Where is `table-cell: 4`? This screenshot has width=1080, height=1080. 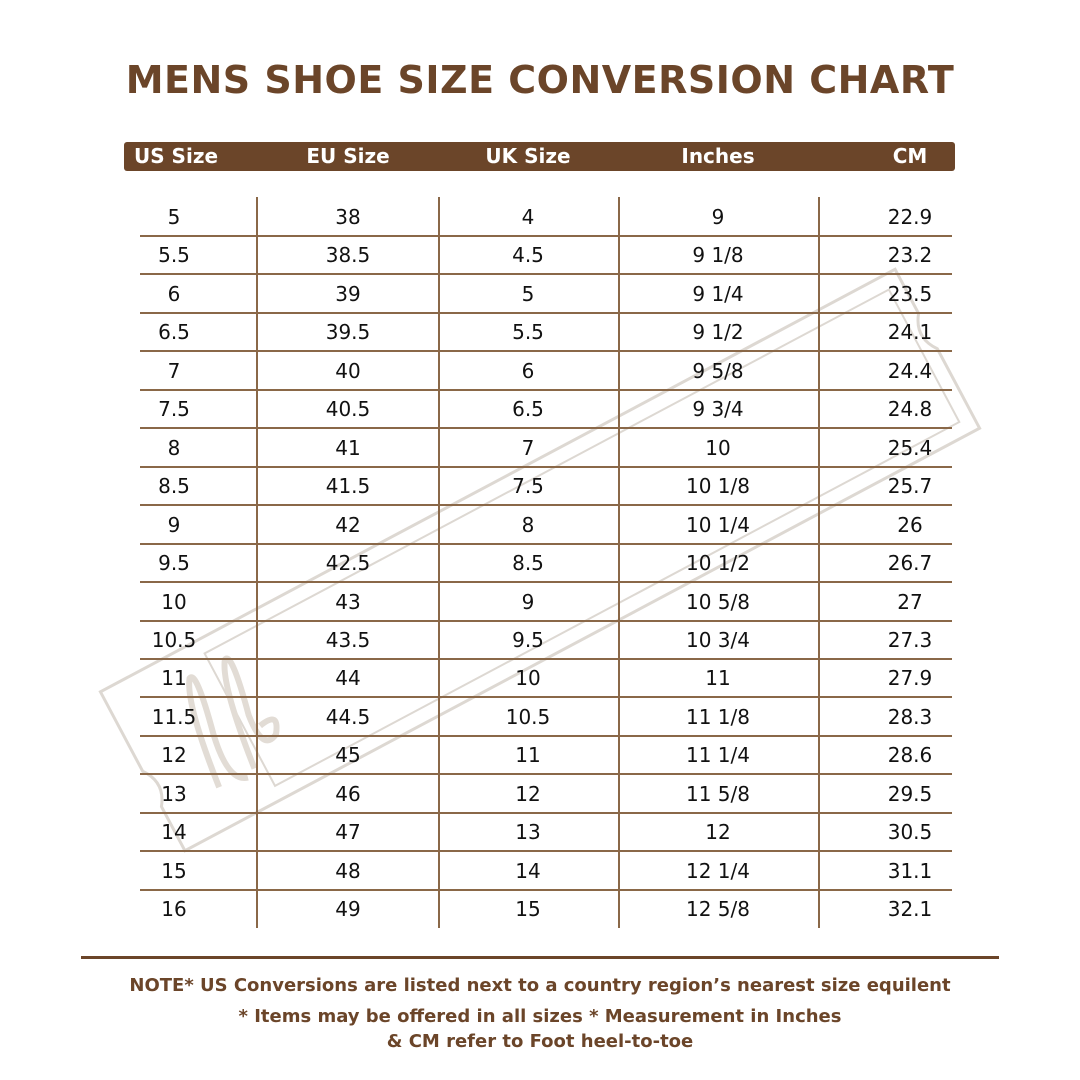
table-cell: 4 is located at coordinates (528, 217).